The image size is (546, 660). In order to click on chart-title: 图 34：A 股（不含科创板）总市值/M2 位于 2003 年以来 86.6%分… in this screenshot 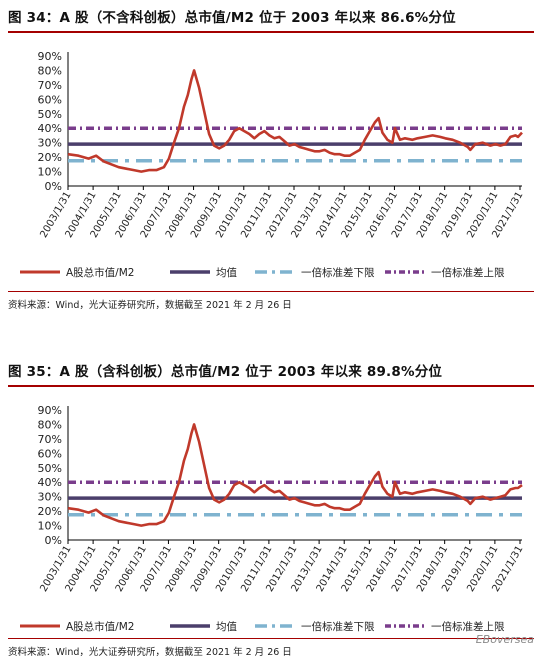, I will do `click(271, 19)`.